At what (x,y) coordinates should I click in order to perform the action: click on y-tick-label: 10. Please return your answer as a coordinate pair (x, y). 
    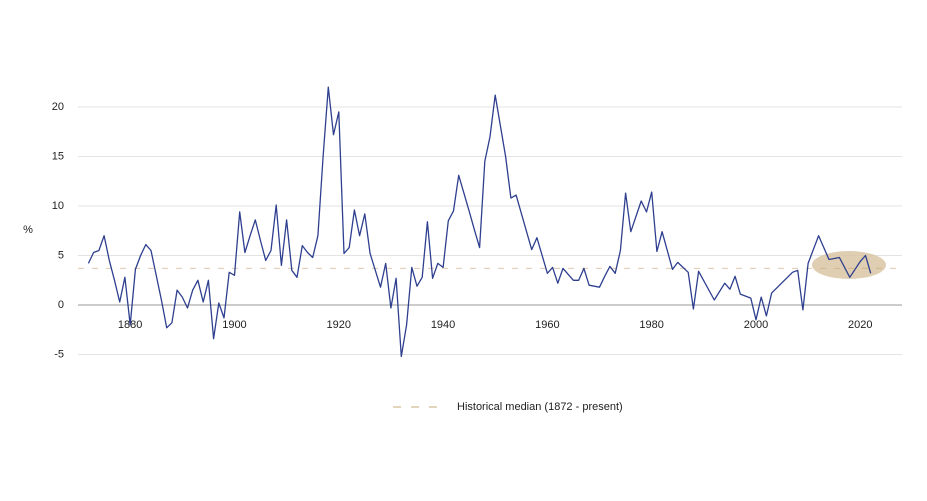
    Looking at the image, I should click on (58, 206).